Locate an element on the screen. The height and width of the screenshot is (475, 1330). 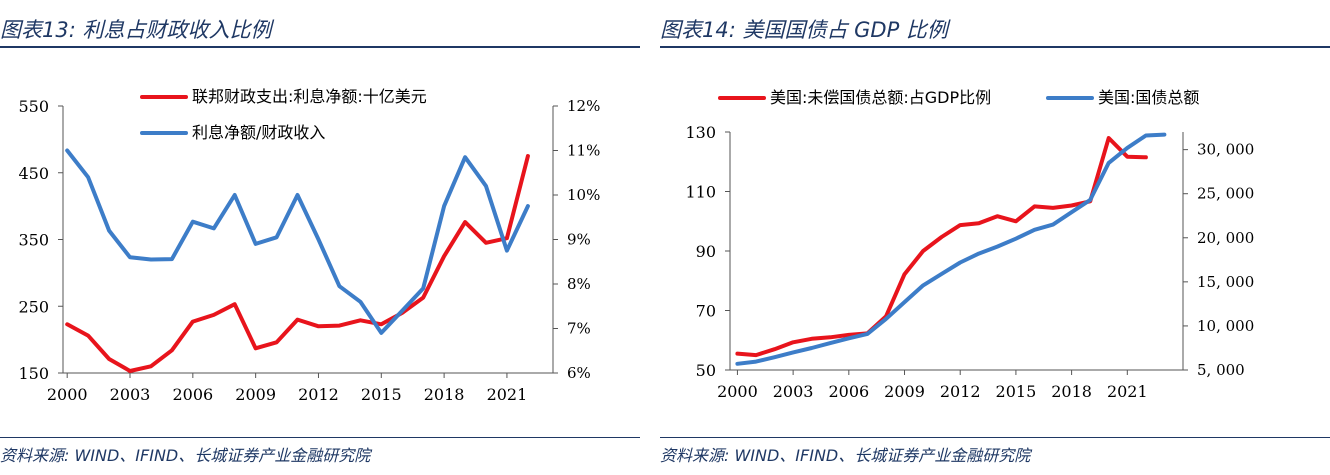
y-tick-label-right: 6% is located at coordinates (579, 373).